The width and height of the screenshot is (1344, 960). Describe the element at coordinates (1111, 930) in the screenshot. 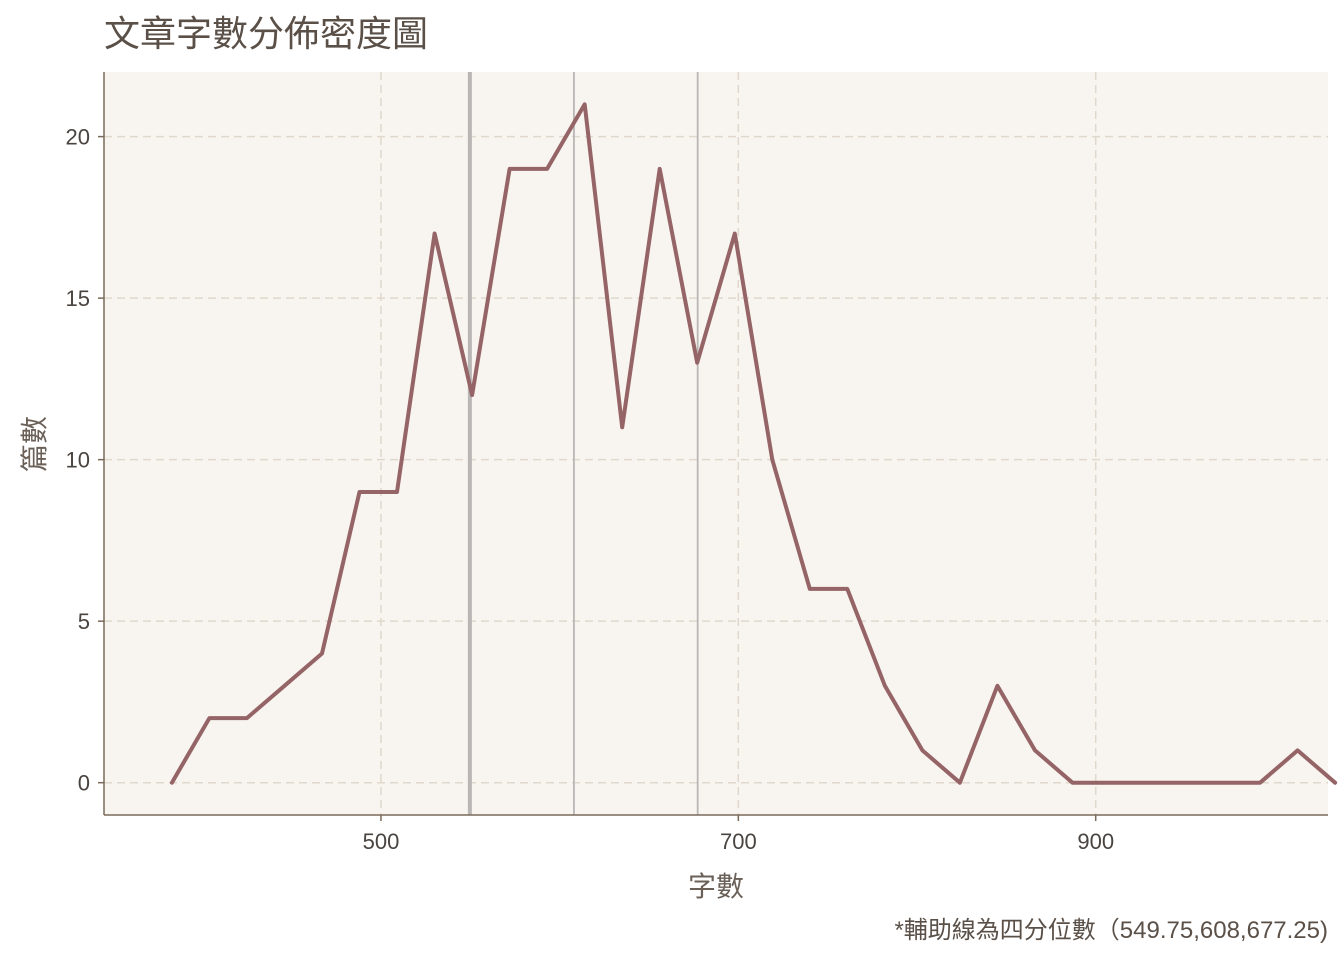

I see `quartile-caption: *輔助線為四分位數（549.75,608,677.25)` at that location.